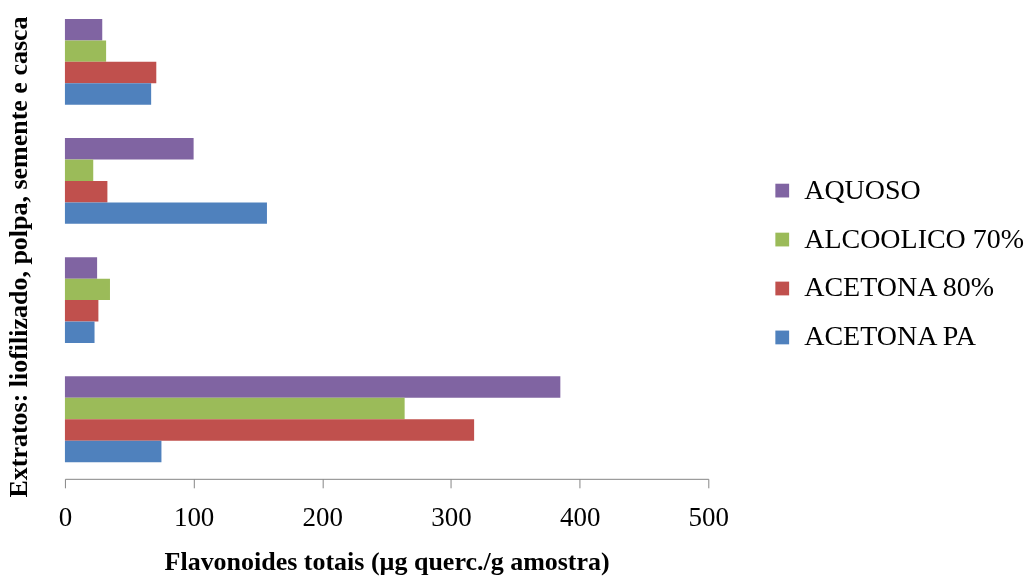 The width and height of the screenshot is (1030, 580). I want to click on legend-label: ACETONA PA, so click(890, 336).